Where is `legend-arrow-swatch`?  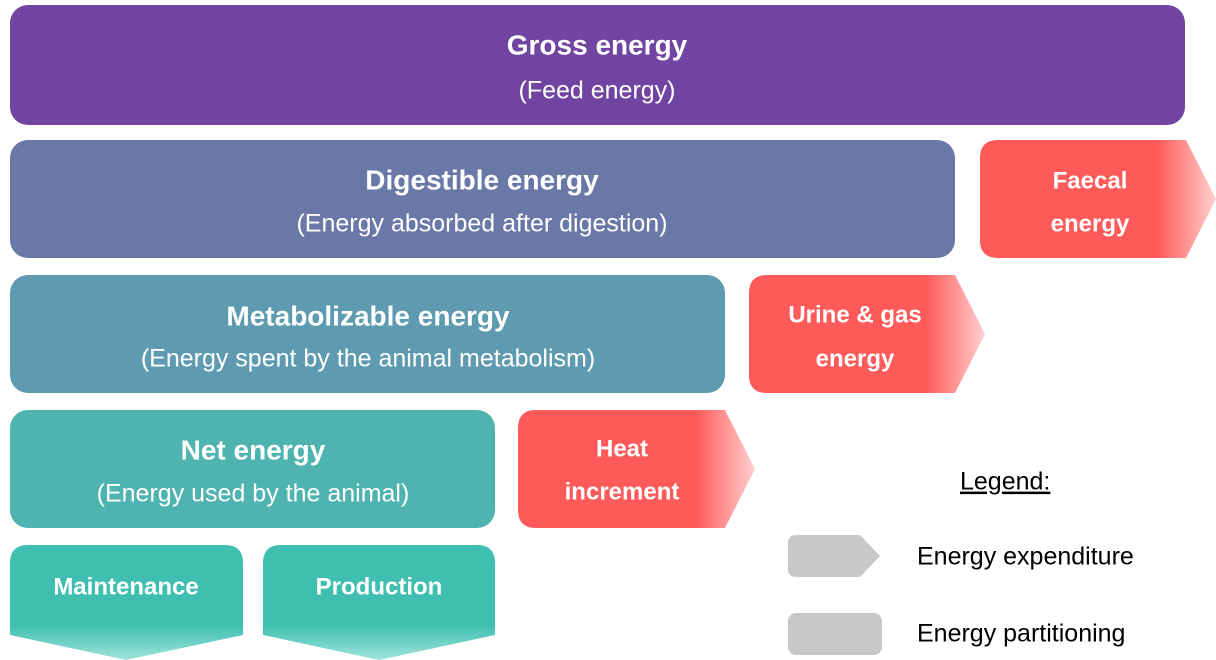
legend-arrow-swatch is located at coordinates (834, 556).